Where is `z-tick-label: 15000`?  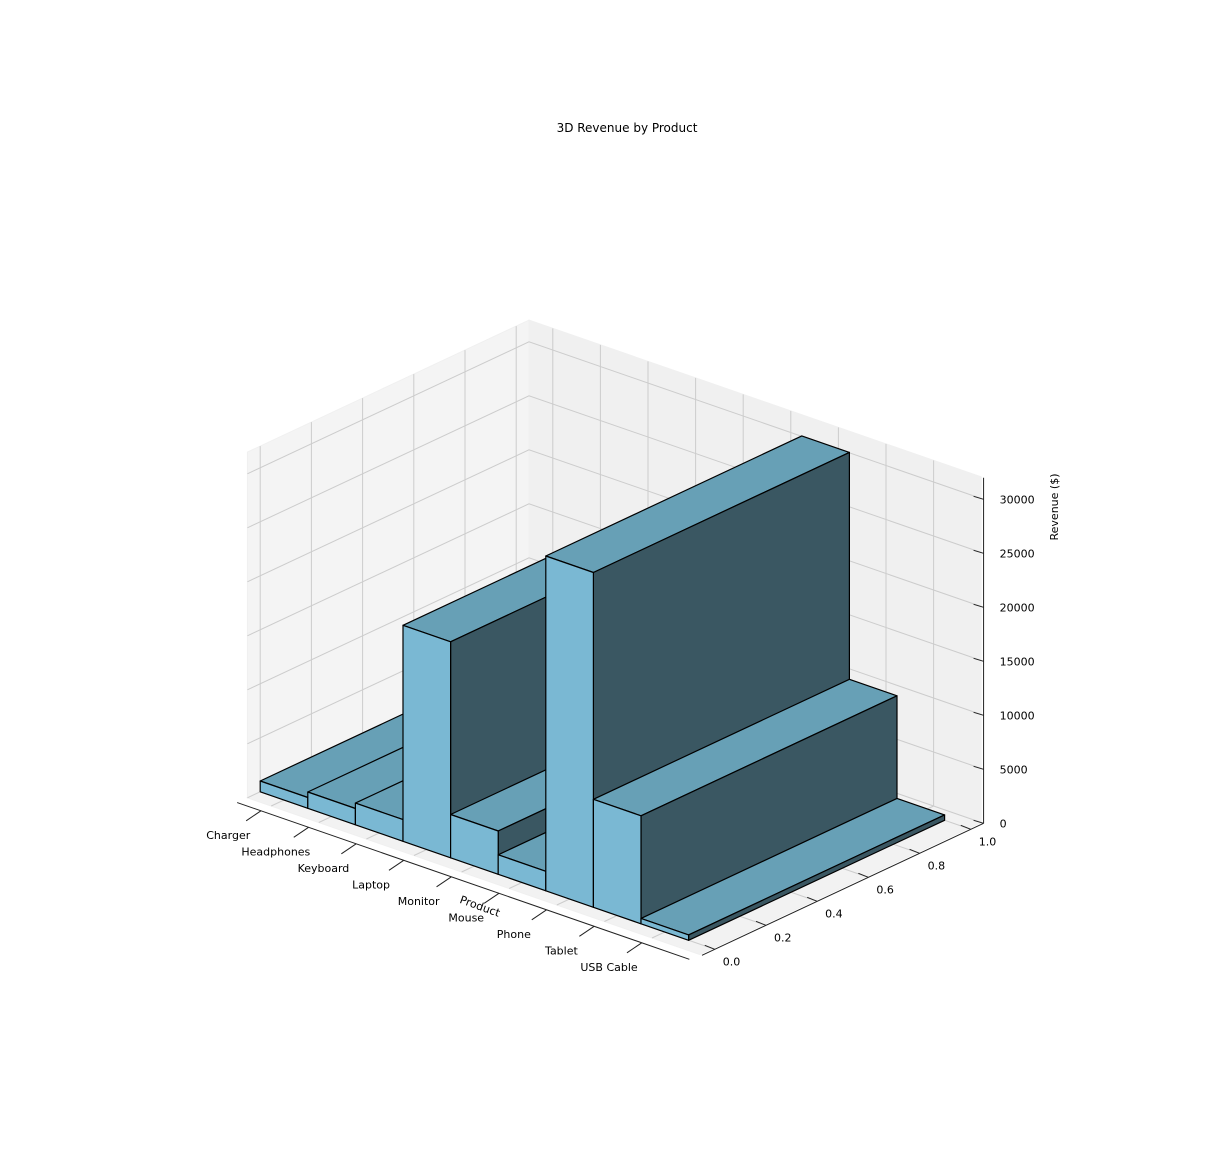 z-tick-label: 15000 is located at coordinates (1017, 661).